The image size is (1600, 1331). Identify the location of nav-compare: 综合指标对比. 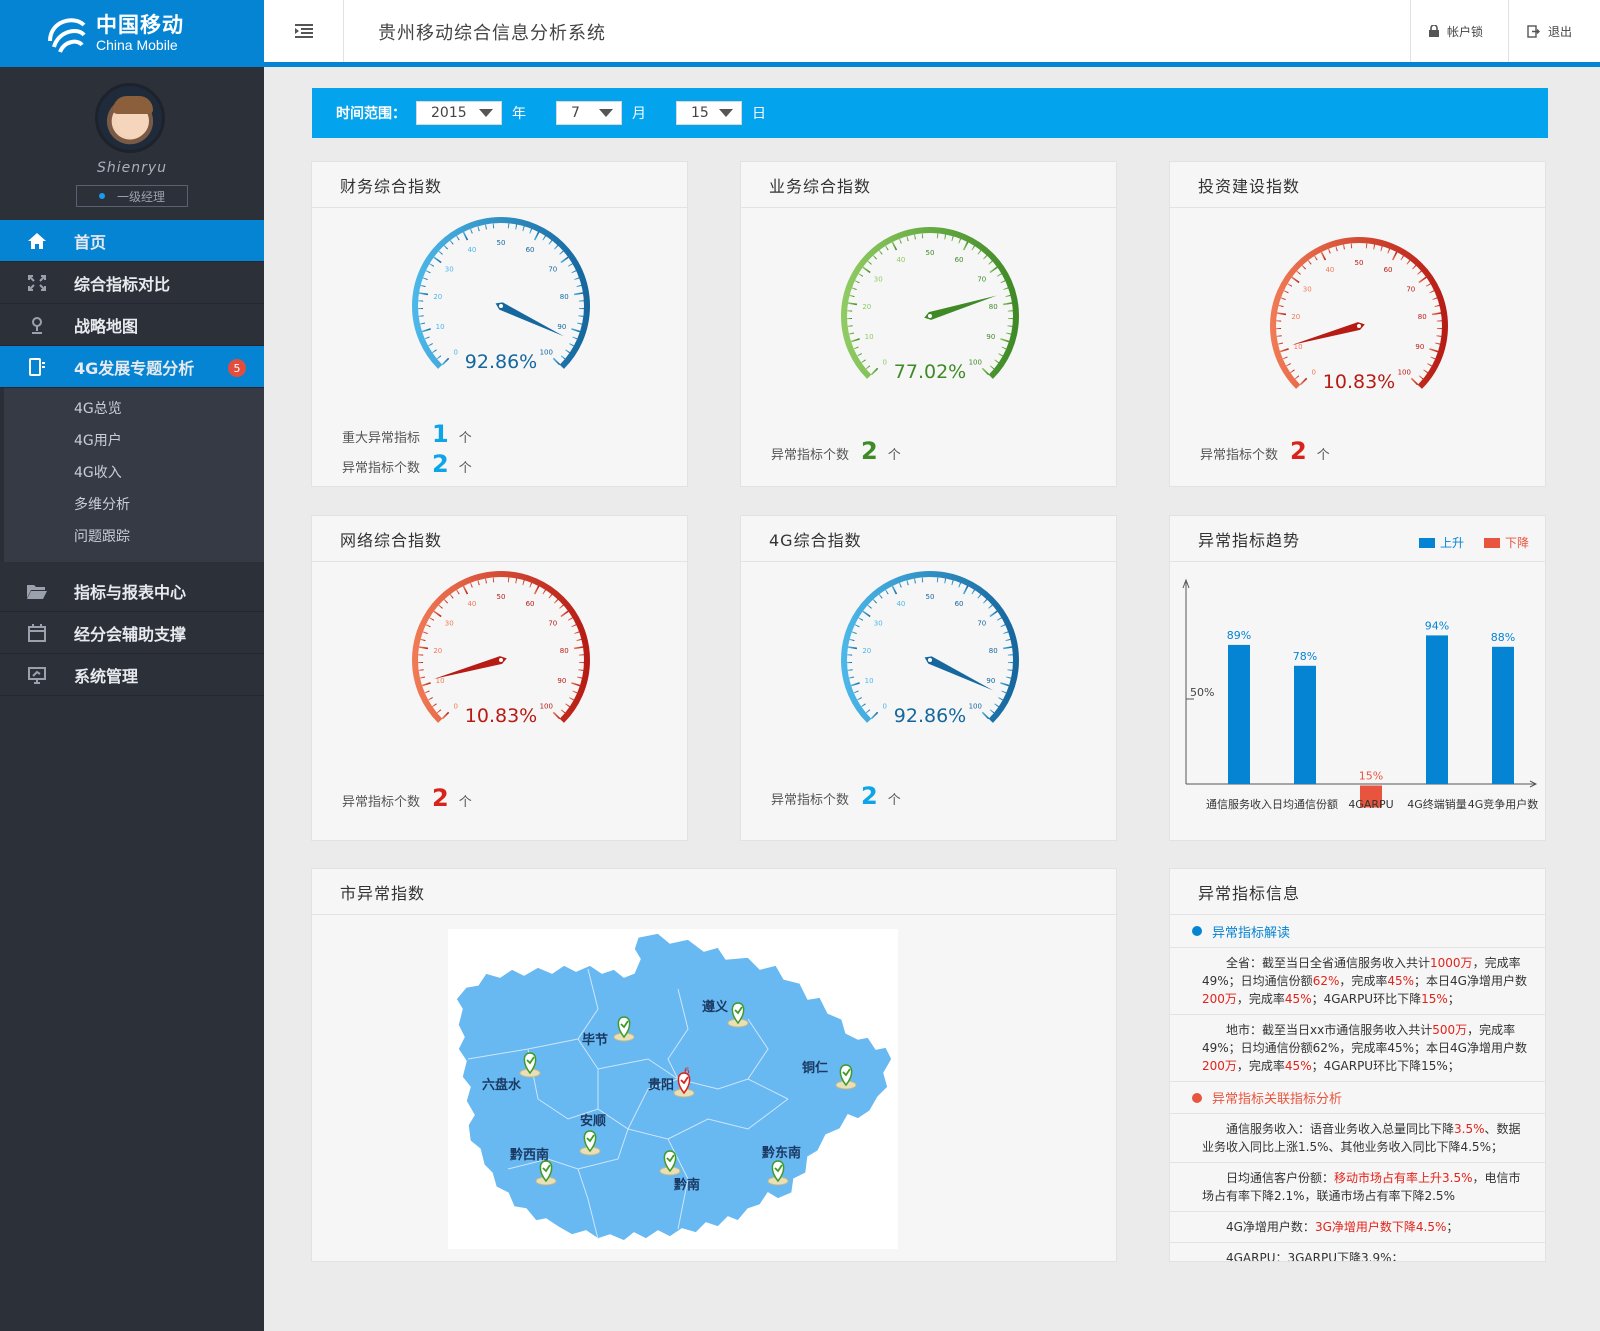
(132, 283).